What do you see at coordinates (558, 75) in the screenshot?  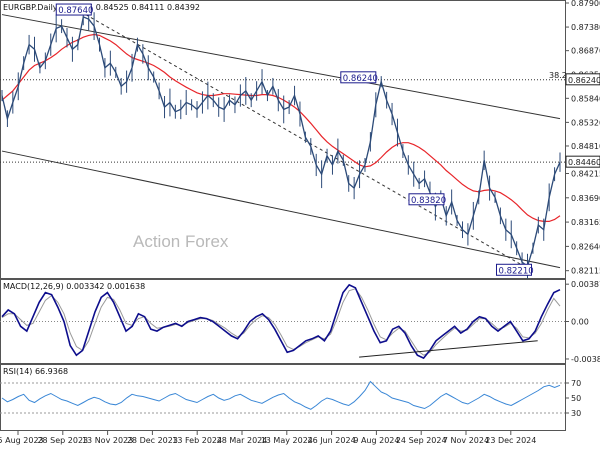 I see `fib-label: 38.2` at bounding box center [558, 75].